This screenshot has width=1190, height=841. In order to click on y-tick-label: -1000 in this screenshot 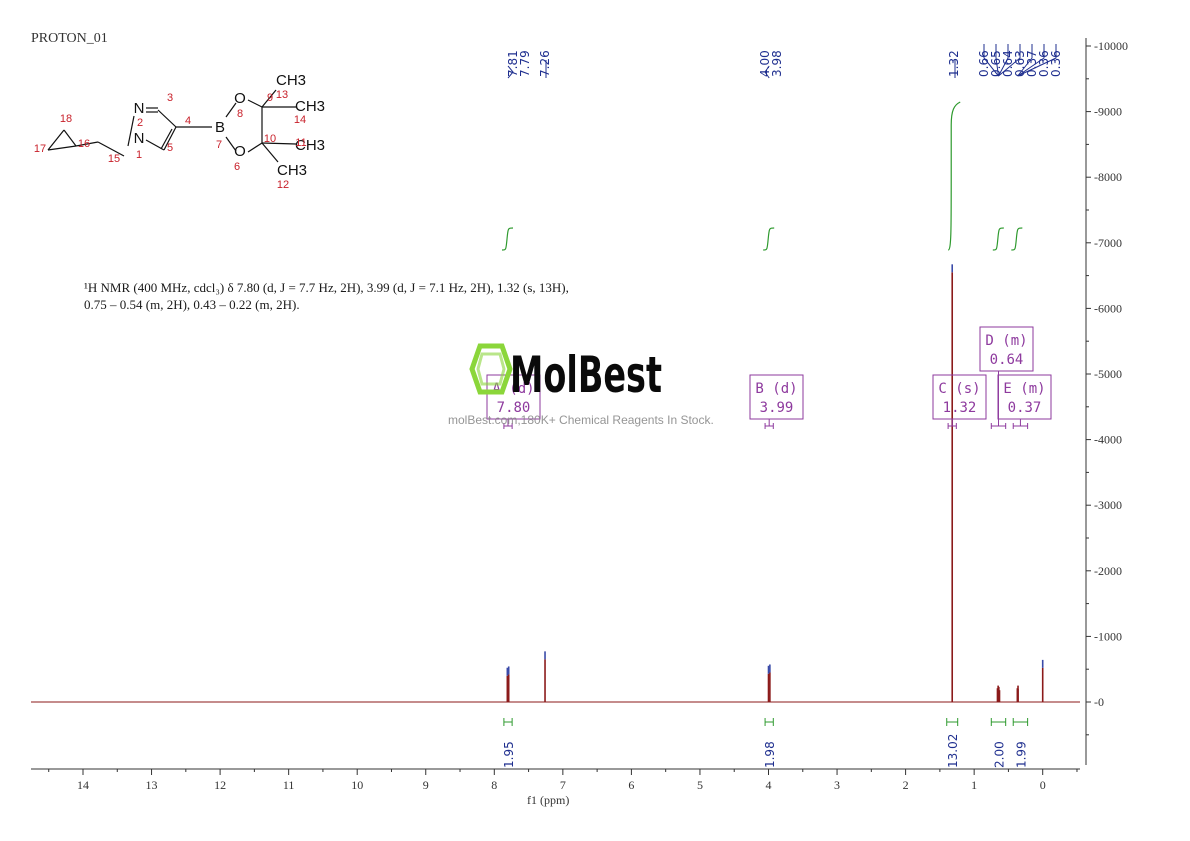, I will do `click(1108, 636)`.